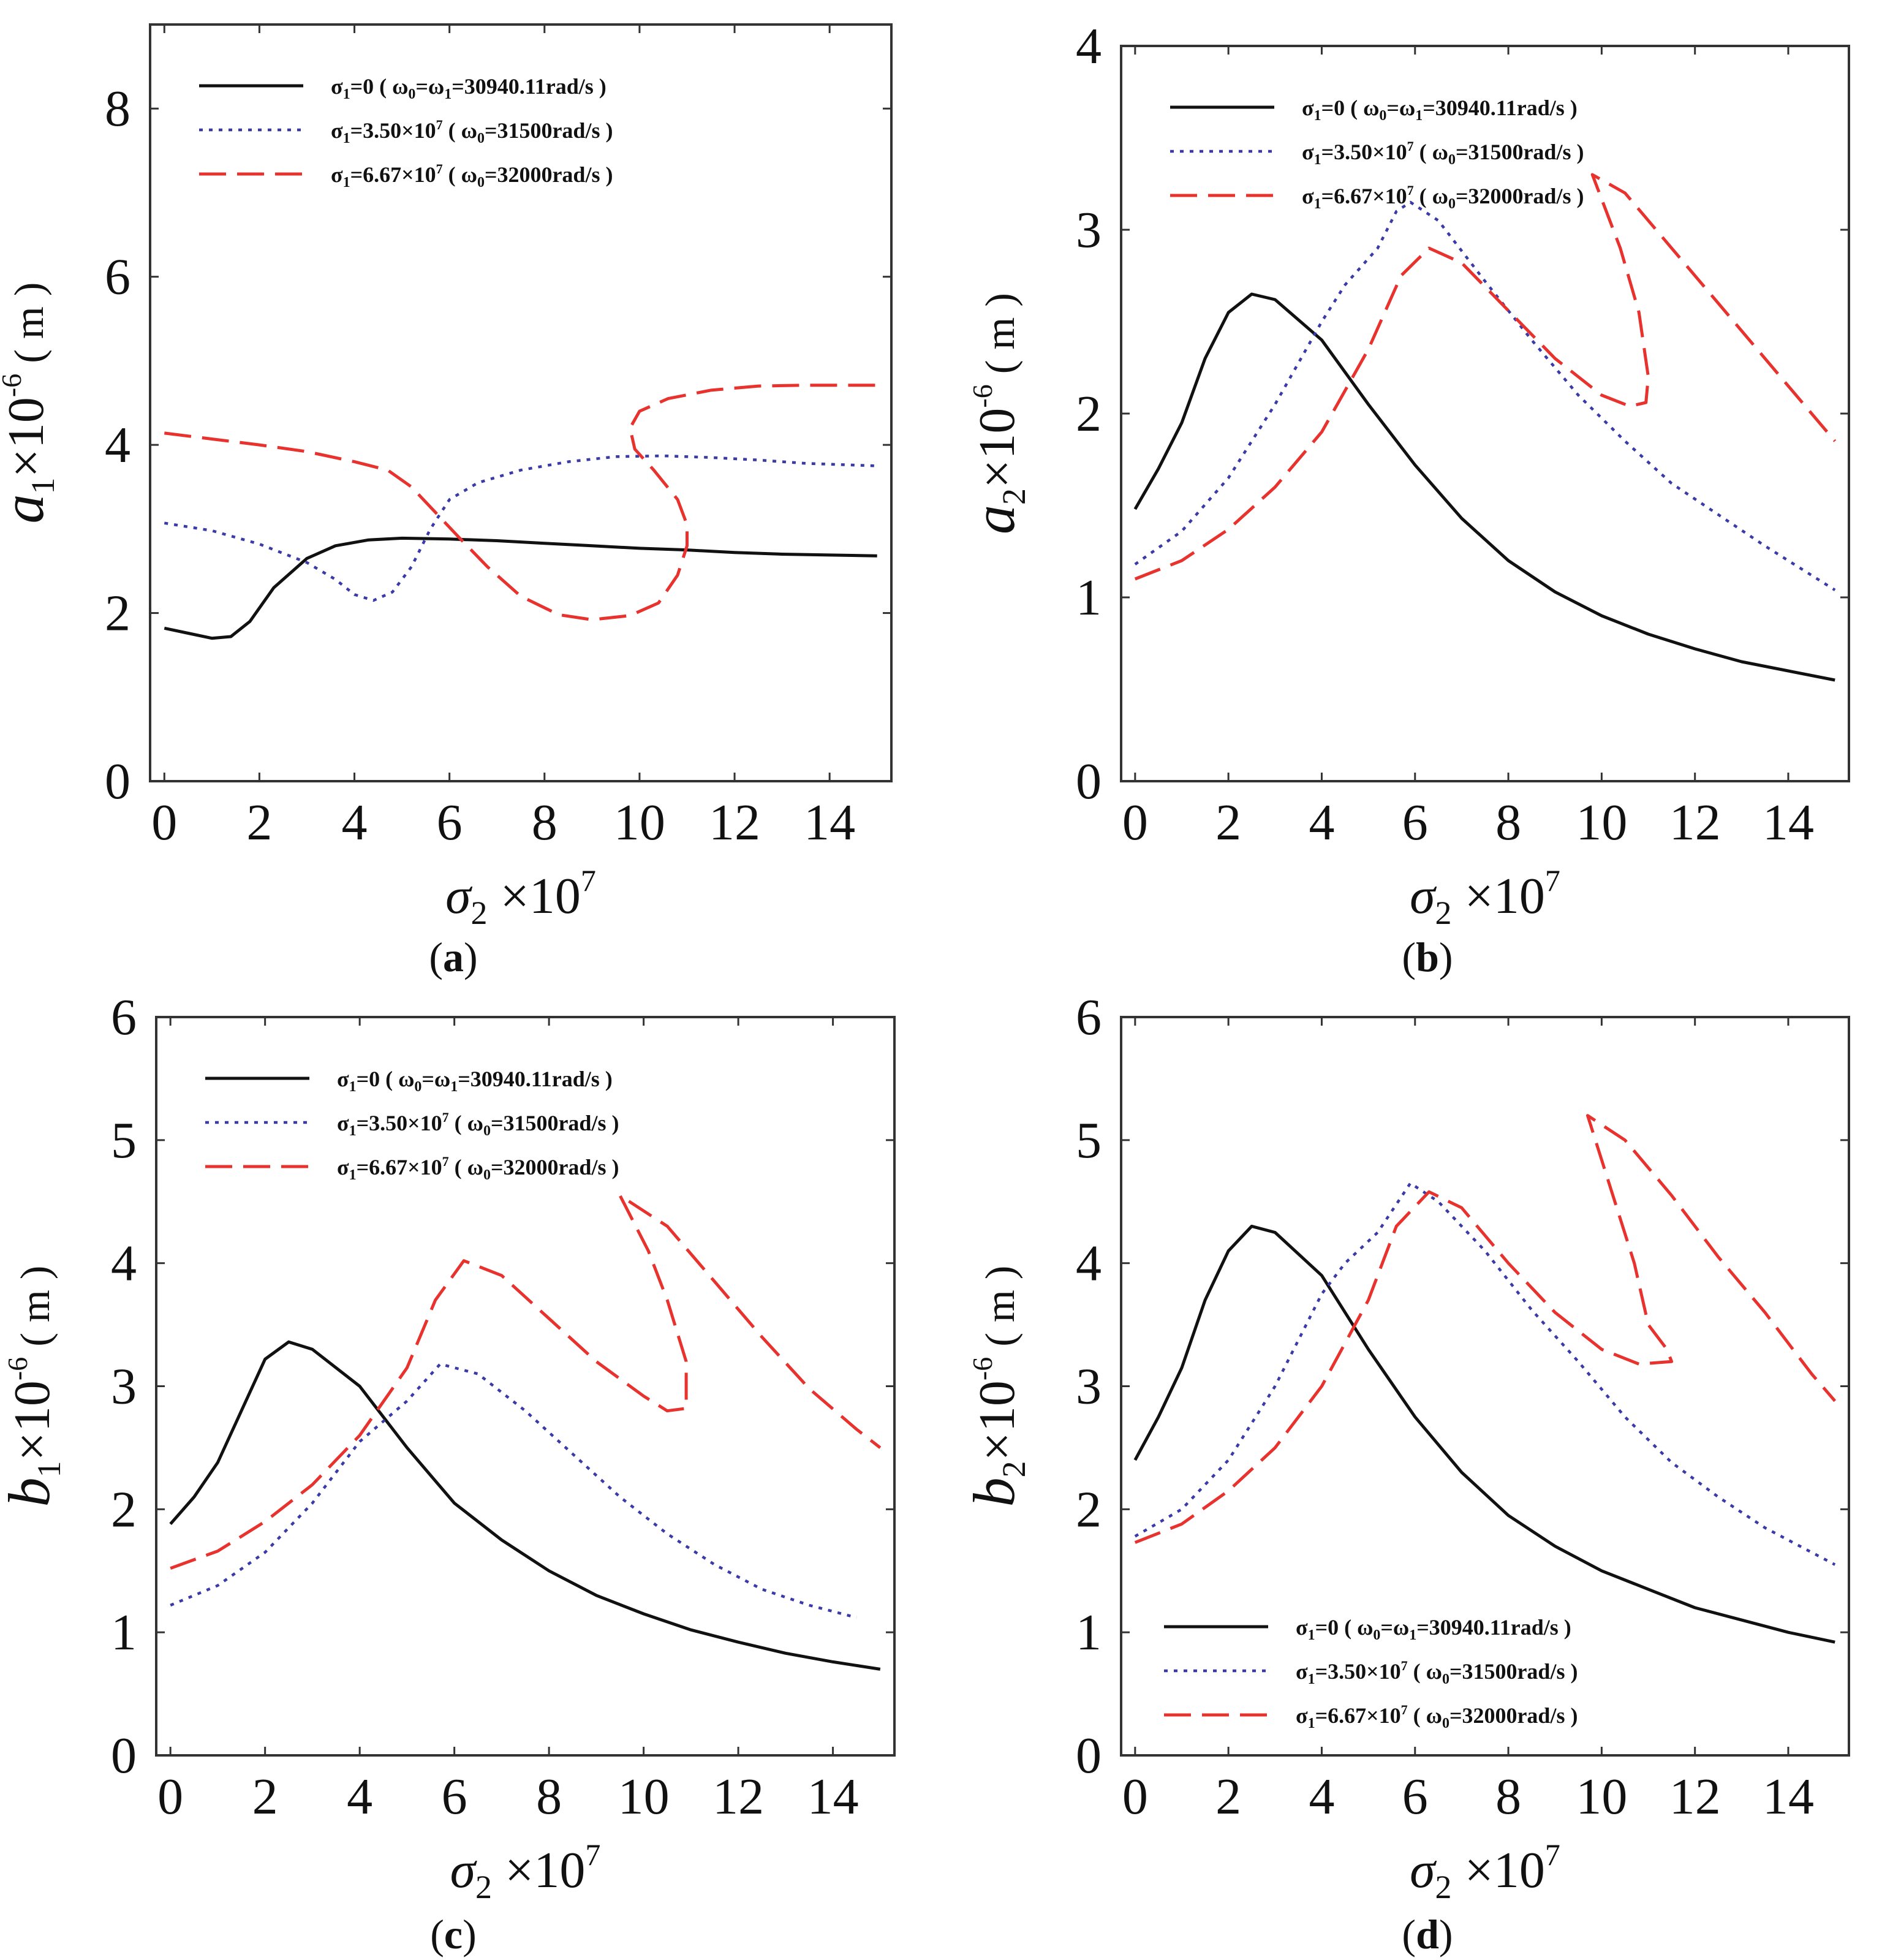  I want to click on panel-caption: (c), so click(453, 1934).